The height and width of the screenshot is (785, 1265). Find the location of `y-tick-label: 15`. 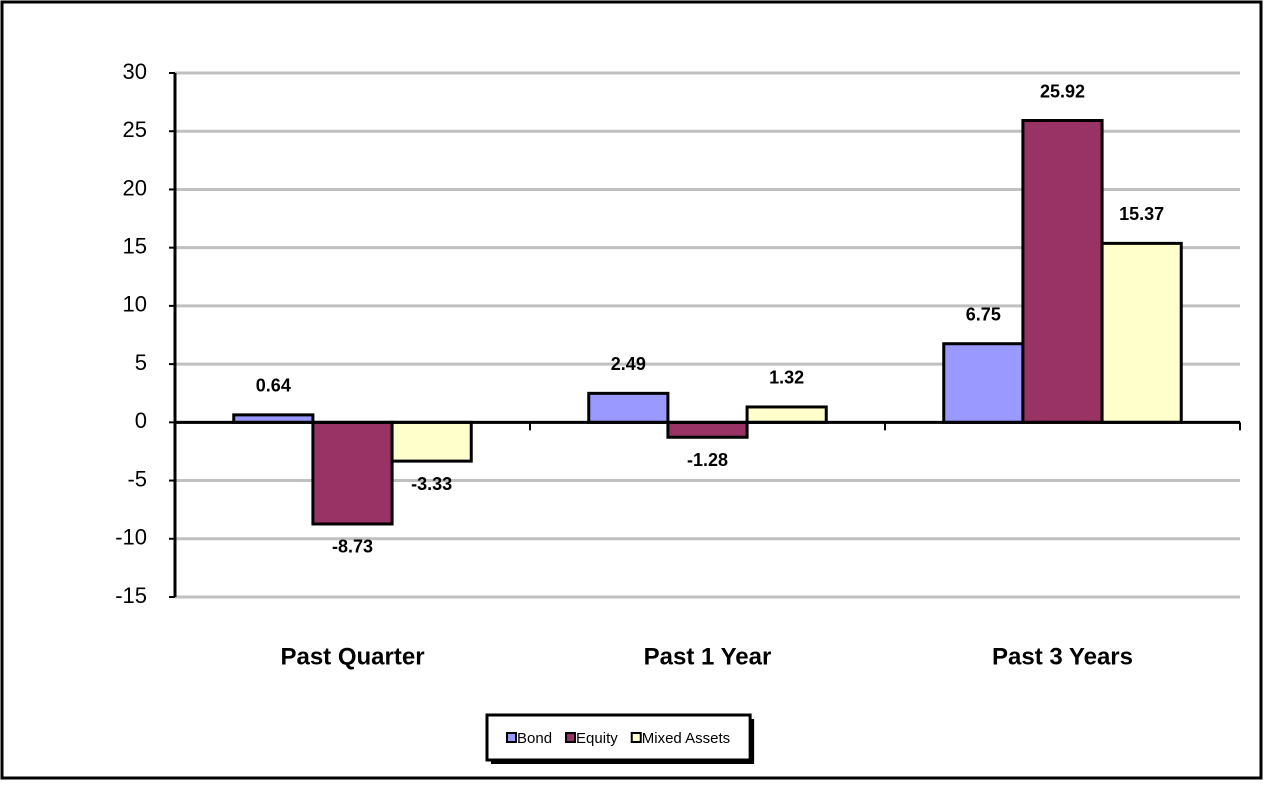

y-tick-label: 15 is located at coordinates (135, 245).